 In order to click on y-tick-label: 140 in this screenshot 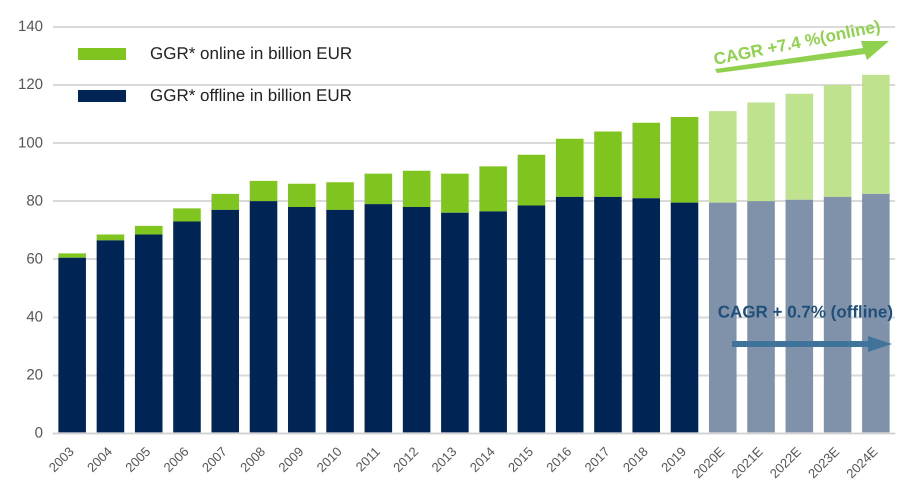, I will do `click(31, 27)`.